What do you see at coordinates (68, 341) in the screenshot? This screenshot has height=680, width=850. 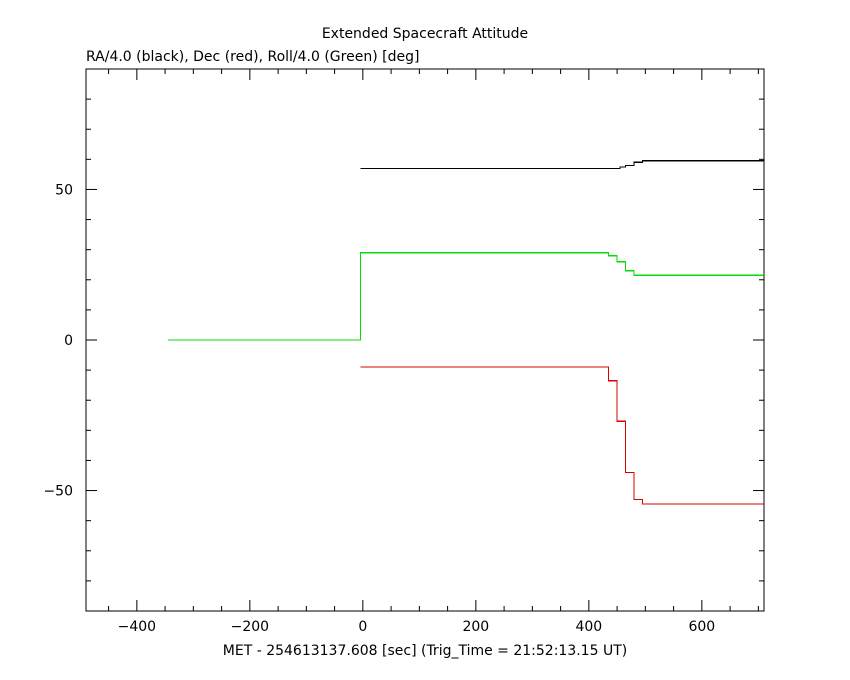 I see `y-tick-label: 0` at bounding box center [68, 341].